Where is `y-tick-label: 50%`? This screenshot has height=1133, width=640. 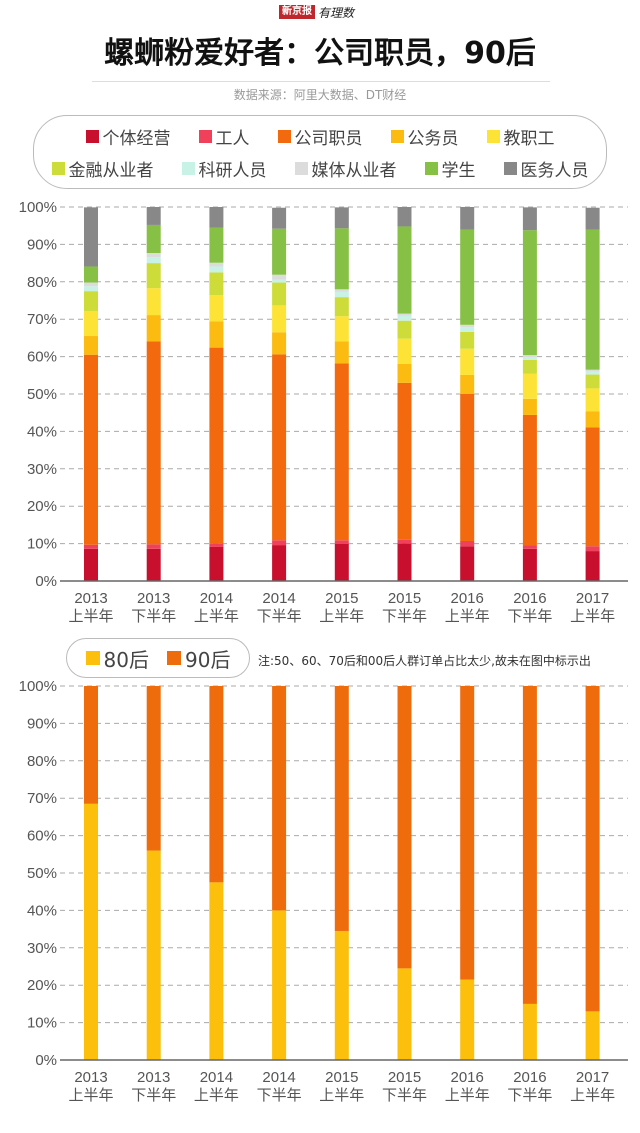 y-tick-label: 50% is located at coordinates (42, 394).